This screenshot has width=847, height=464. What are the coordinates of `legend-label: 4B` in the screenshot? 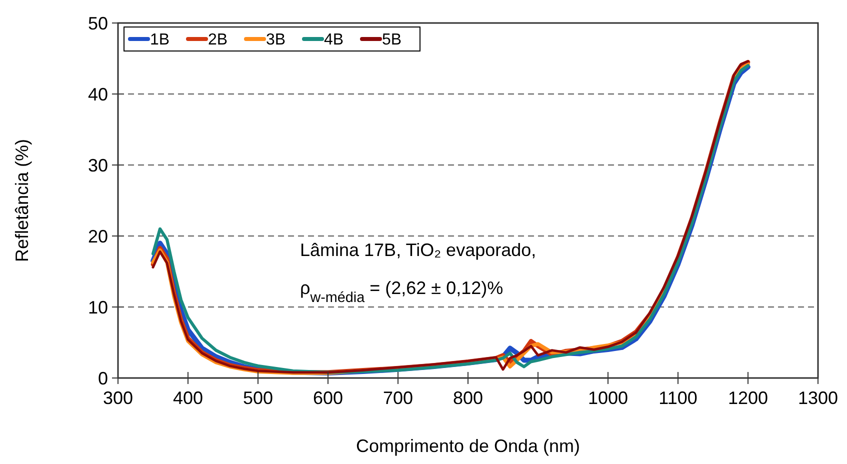 It's located at (334, 40).